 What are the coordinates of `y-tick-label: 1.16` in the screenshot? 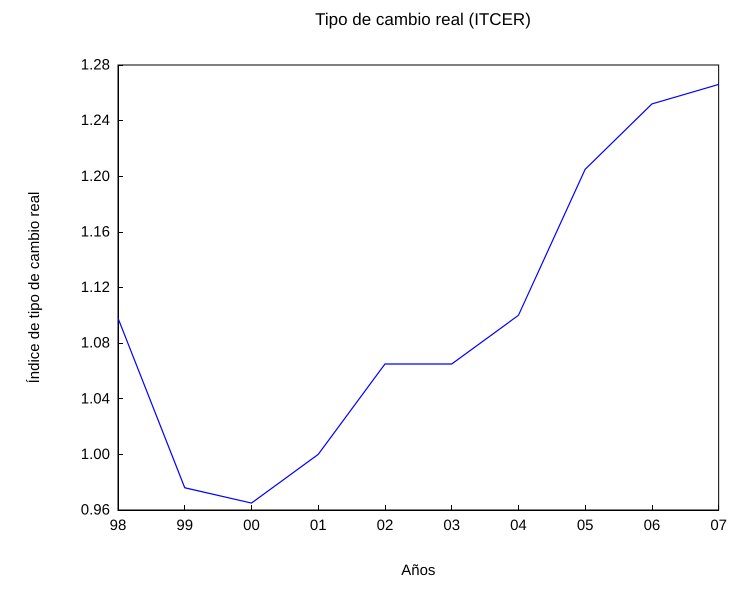 It's located at (95, 231).